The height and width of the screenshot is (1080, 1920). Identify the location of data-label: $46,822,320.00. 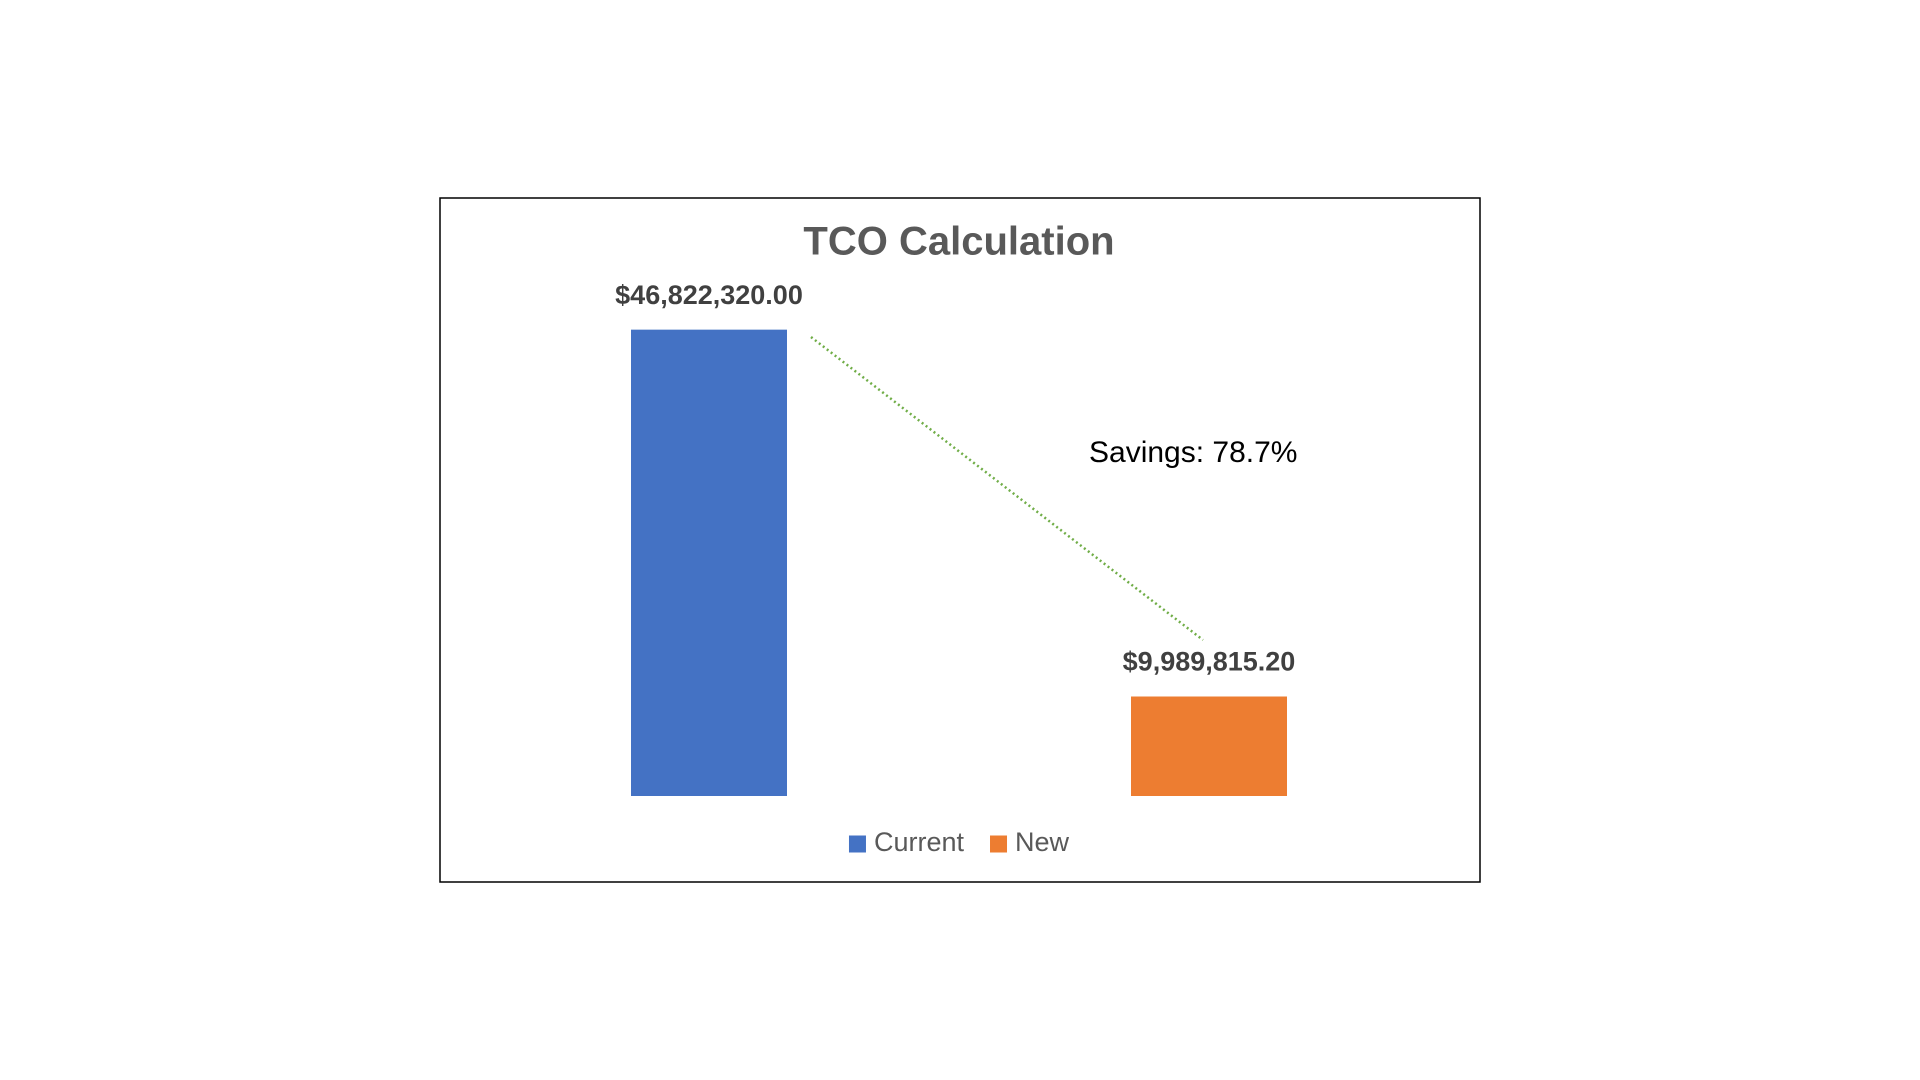
(709, 295).